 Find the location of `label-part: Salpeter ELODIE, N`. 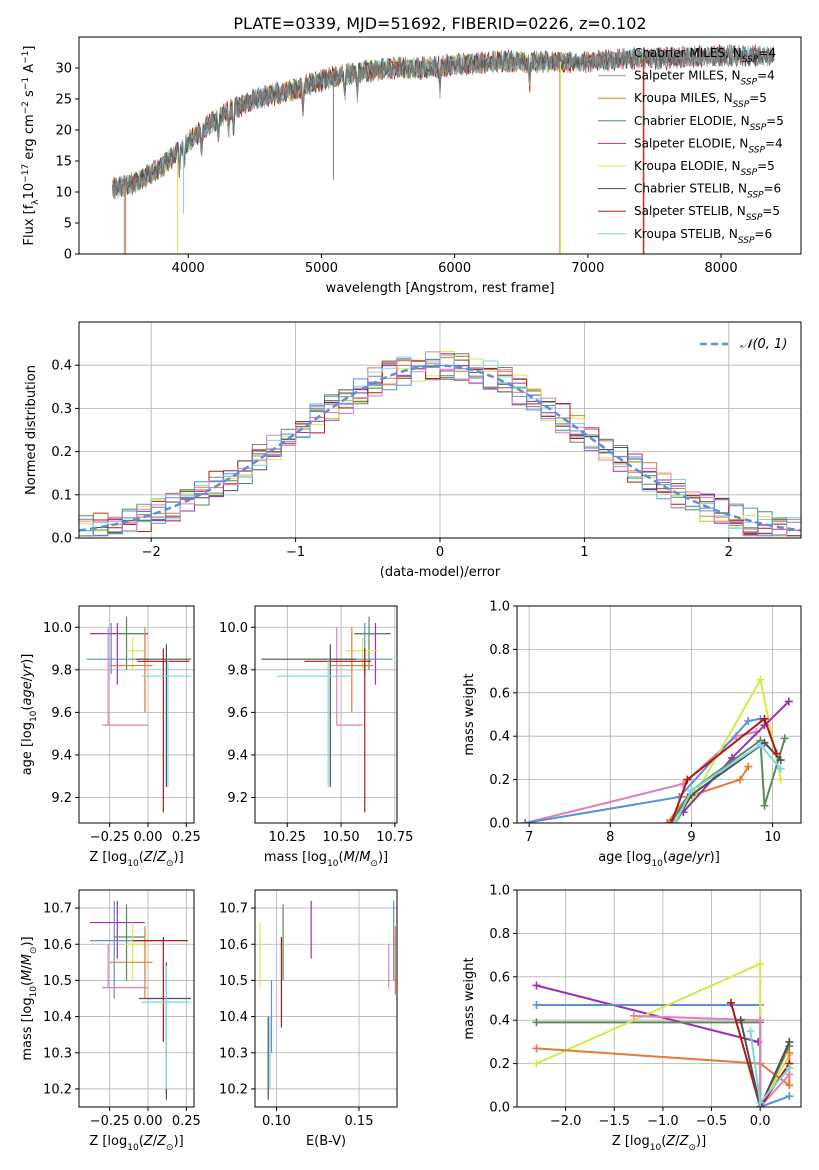

label-part: Salpeter ELODIE, N is located at coordinates (691, 143).